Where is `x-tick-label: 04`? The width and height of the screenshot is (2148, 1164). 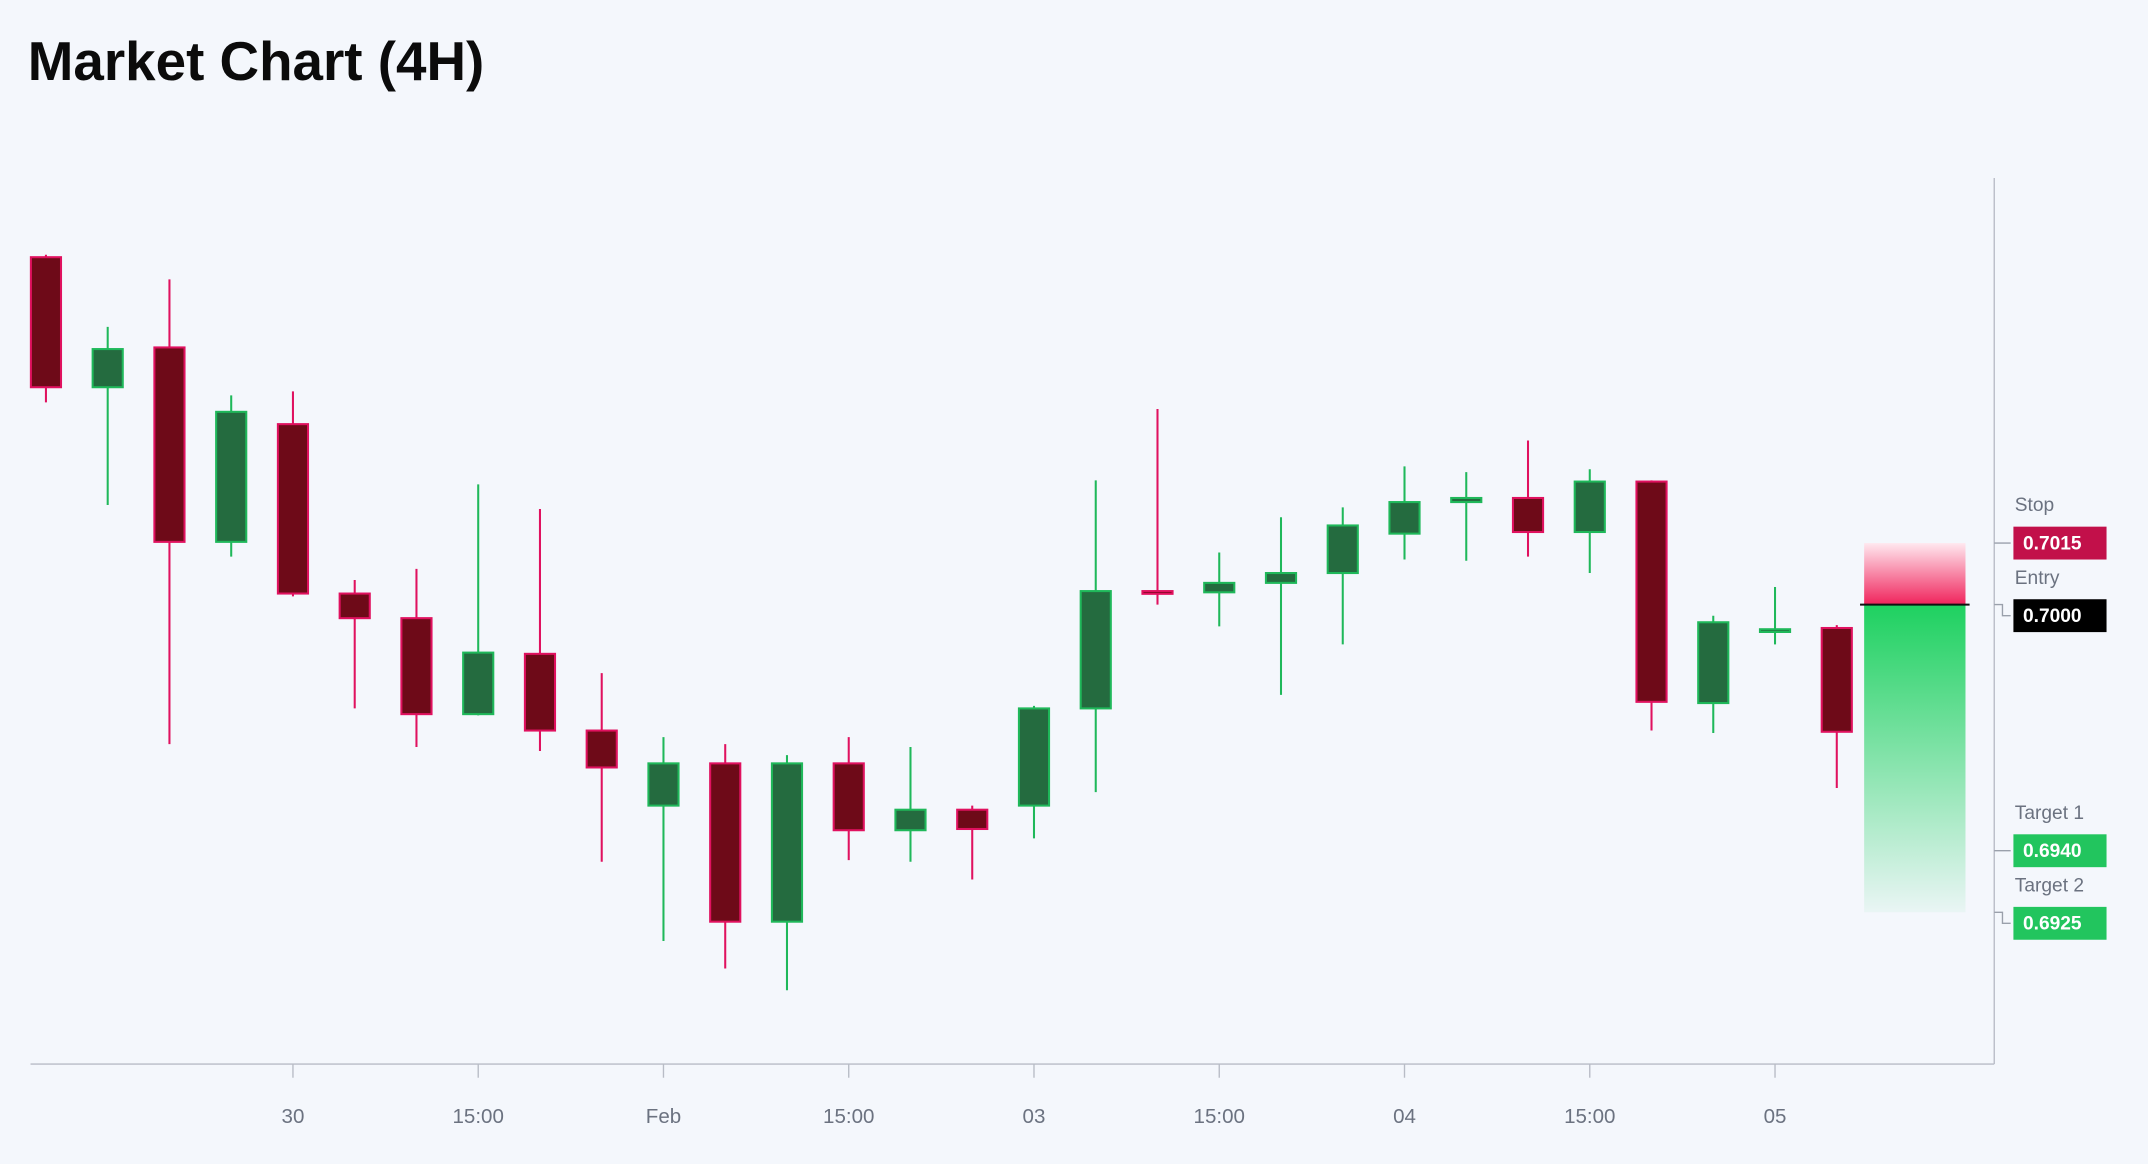
x-tick-label: 04 is located at coordinates (1404, 1116).